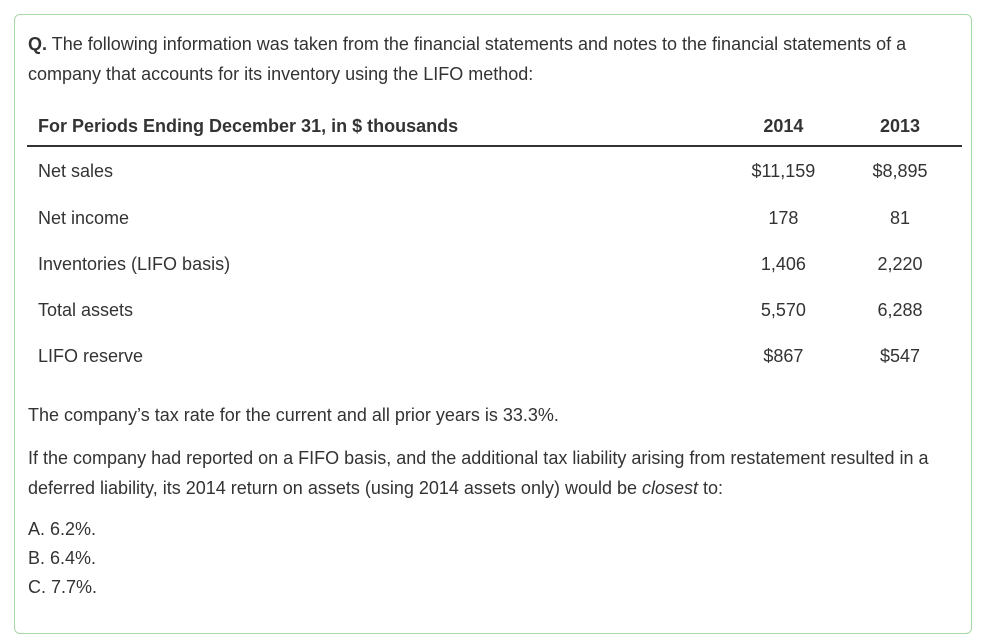 This screenshot has width=999, height=634. I want to click on prompt-after: to:, so click(711, 488).